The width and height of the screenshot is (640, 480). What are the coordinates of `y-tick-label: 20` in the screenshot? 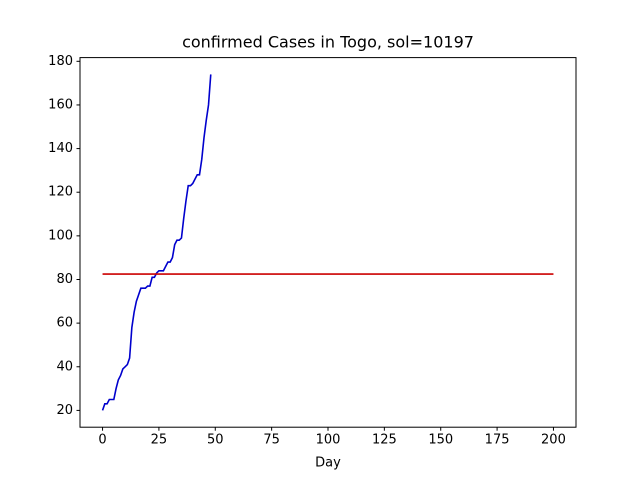 It's located at (64, 410).